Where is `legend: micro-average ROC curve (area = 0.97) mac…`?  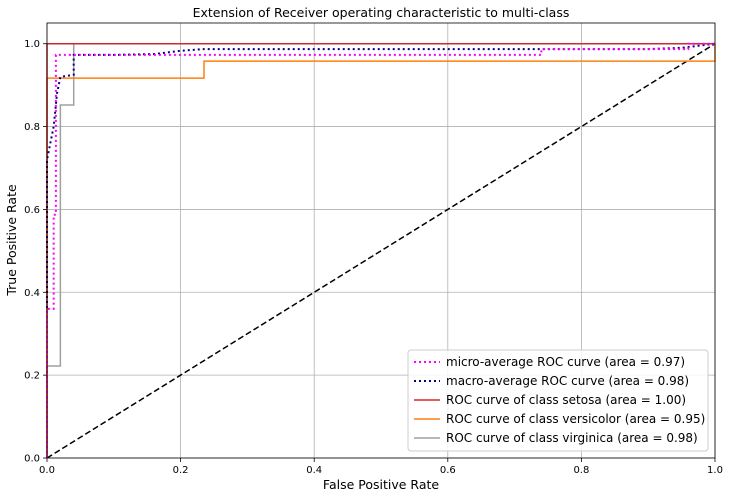
legend: micro-average ROC curve (area = 0.97) mac… is located at coordinates (558, 400).